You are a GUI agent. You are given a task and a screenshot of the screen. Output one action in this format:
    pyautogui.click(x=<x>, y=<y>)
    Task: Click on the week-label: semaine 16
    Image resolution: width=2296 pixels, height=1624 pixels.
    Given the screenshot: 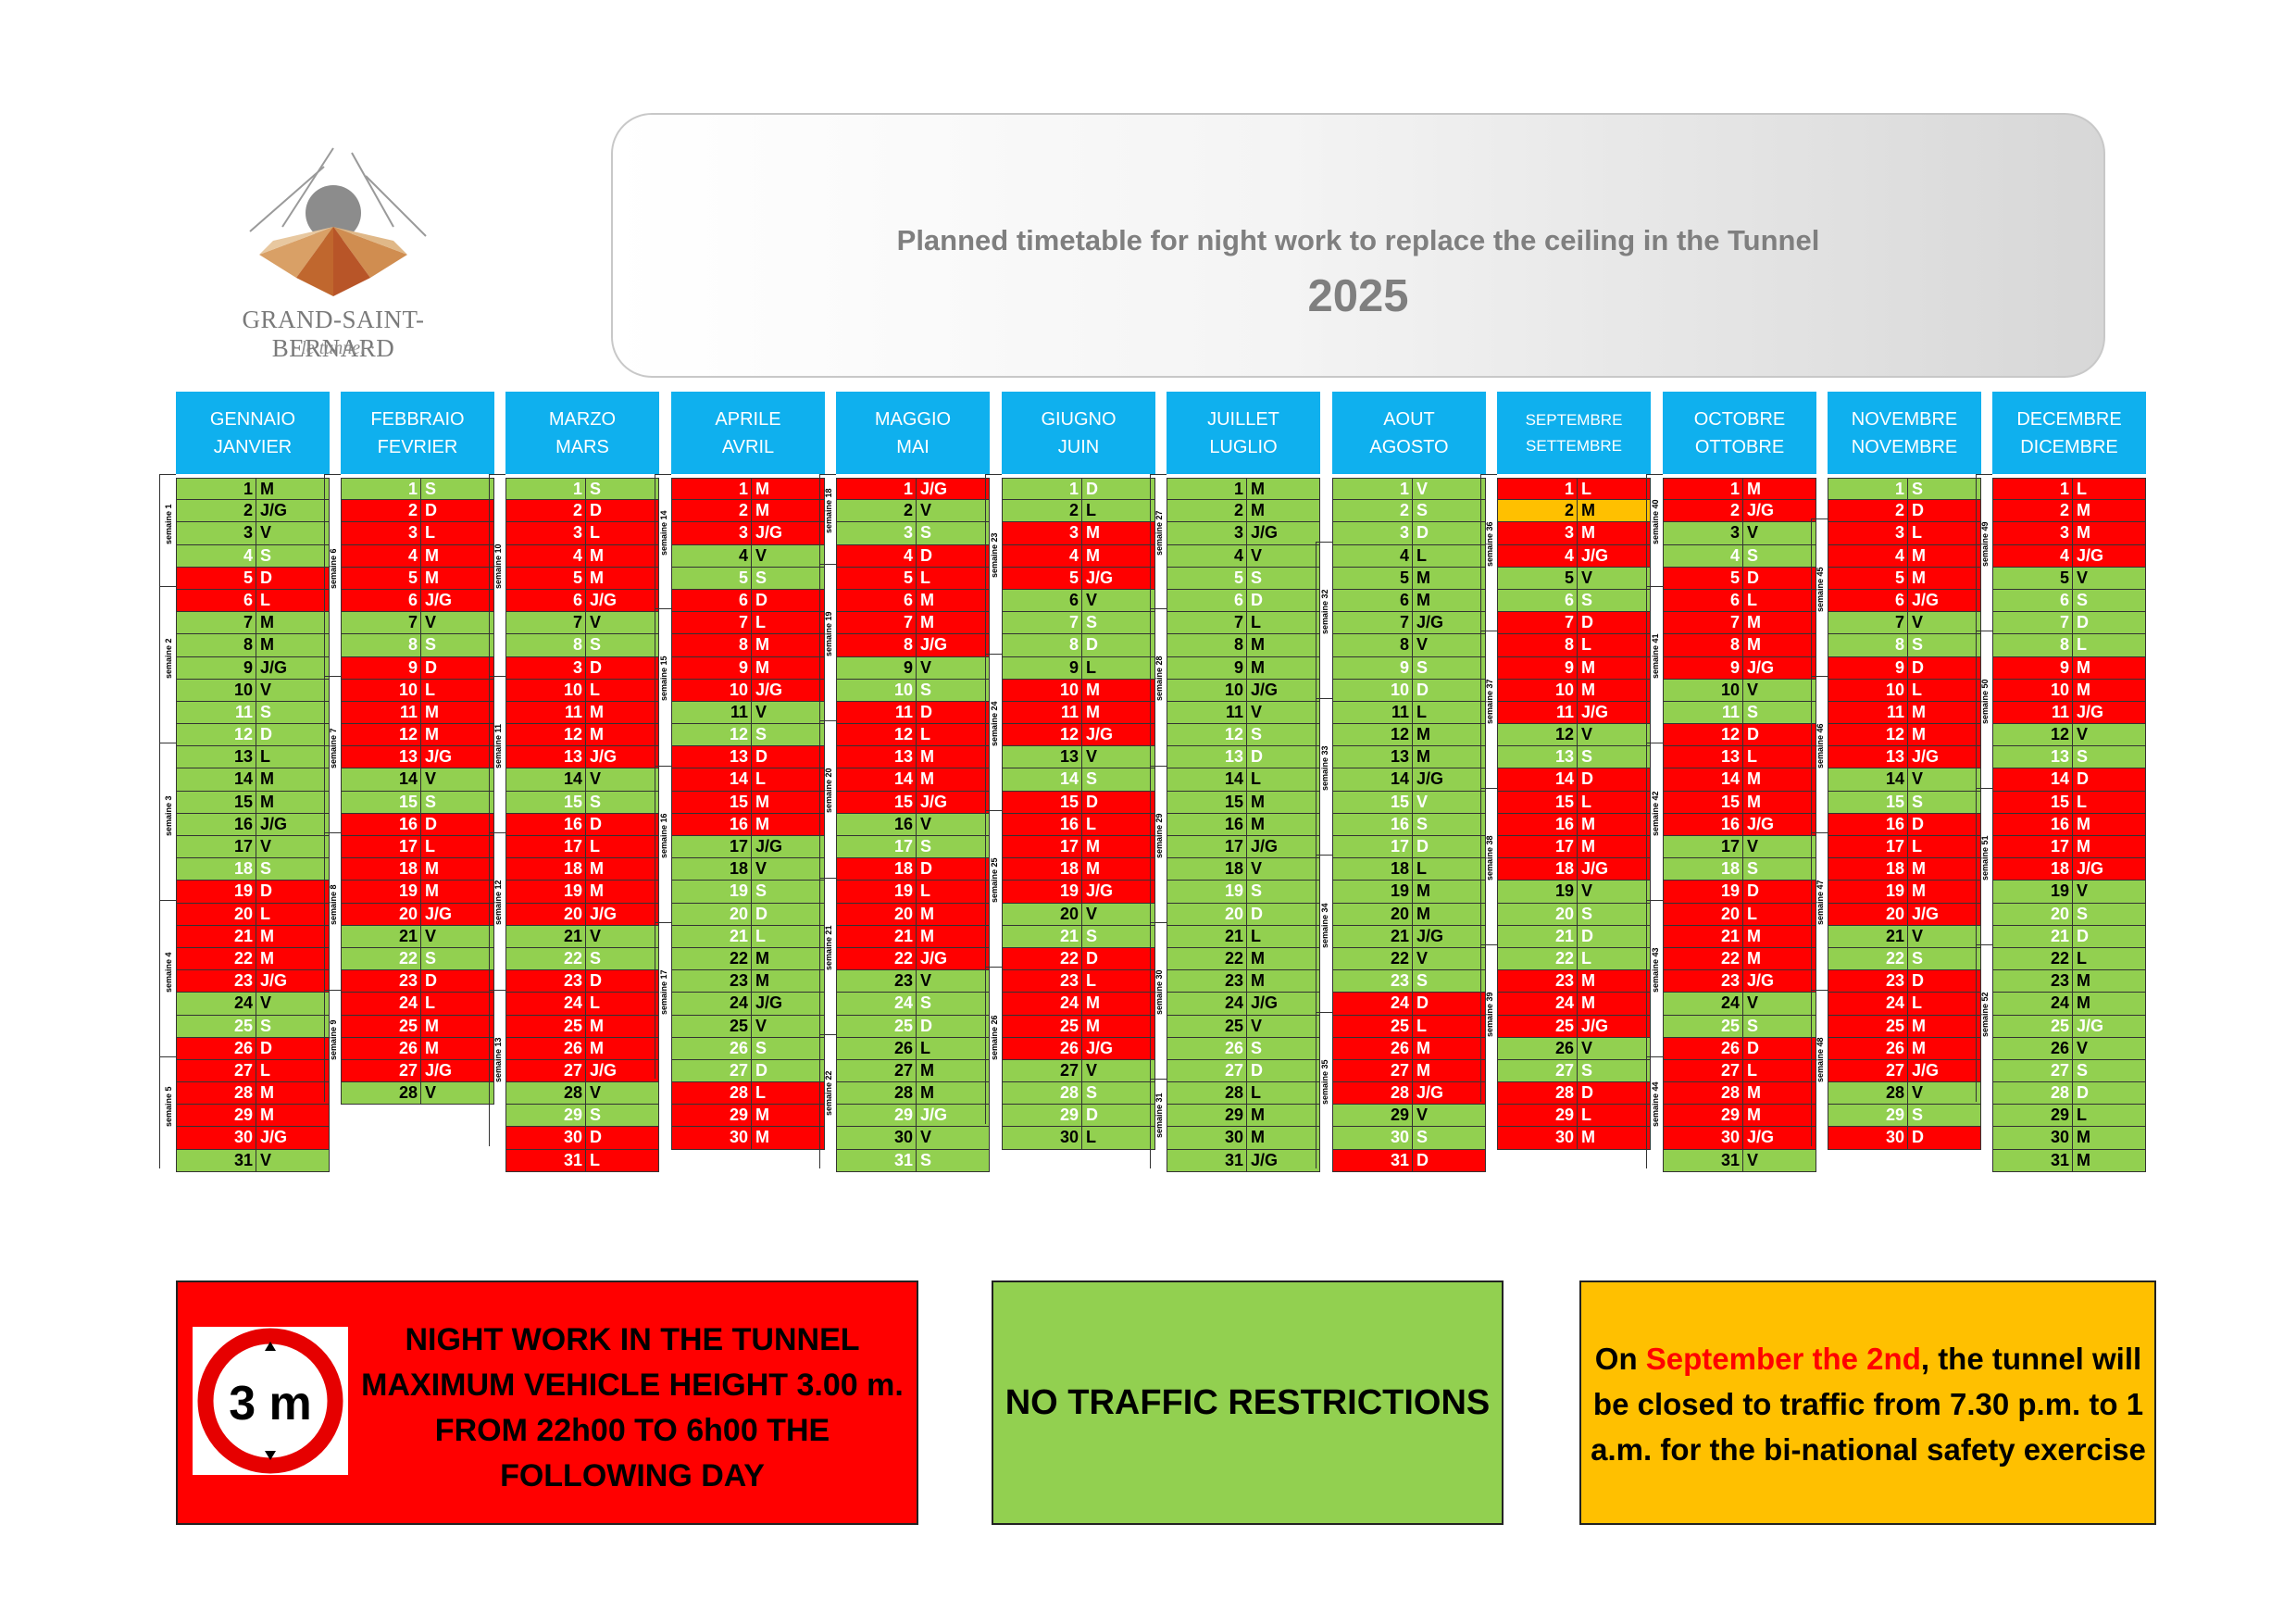 What is the action you would take?
    pyautogui.click(x=663, y=835)
    